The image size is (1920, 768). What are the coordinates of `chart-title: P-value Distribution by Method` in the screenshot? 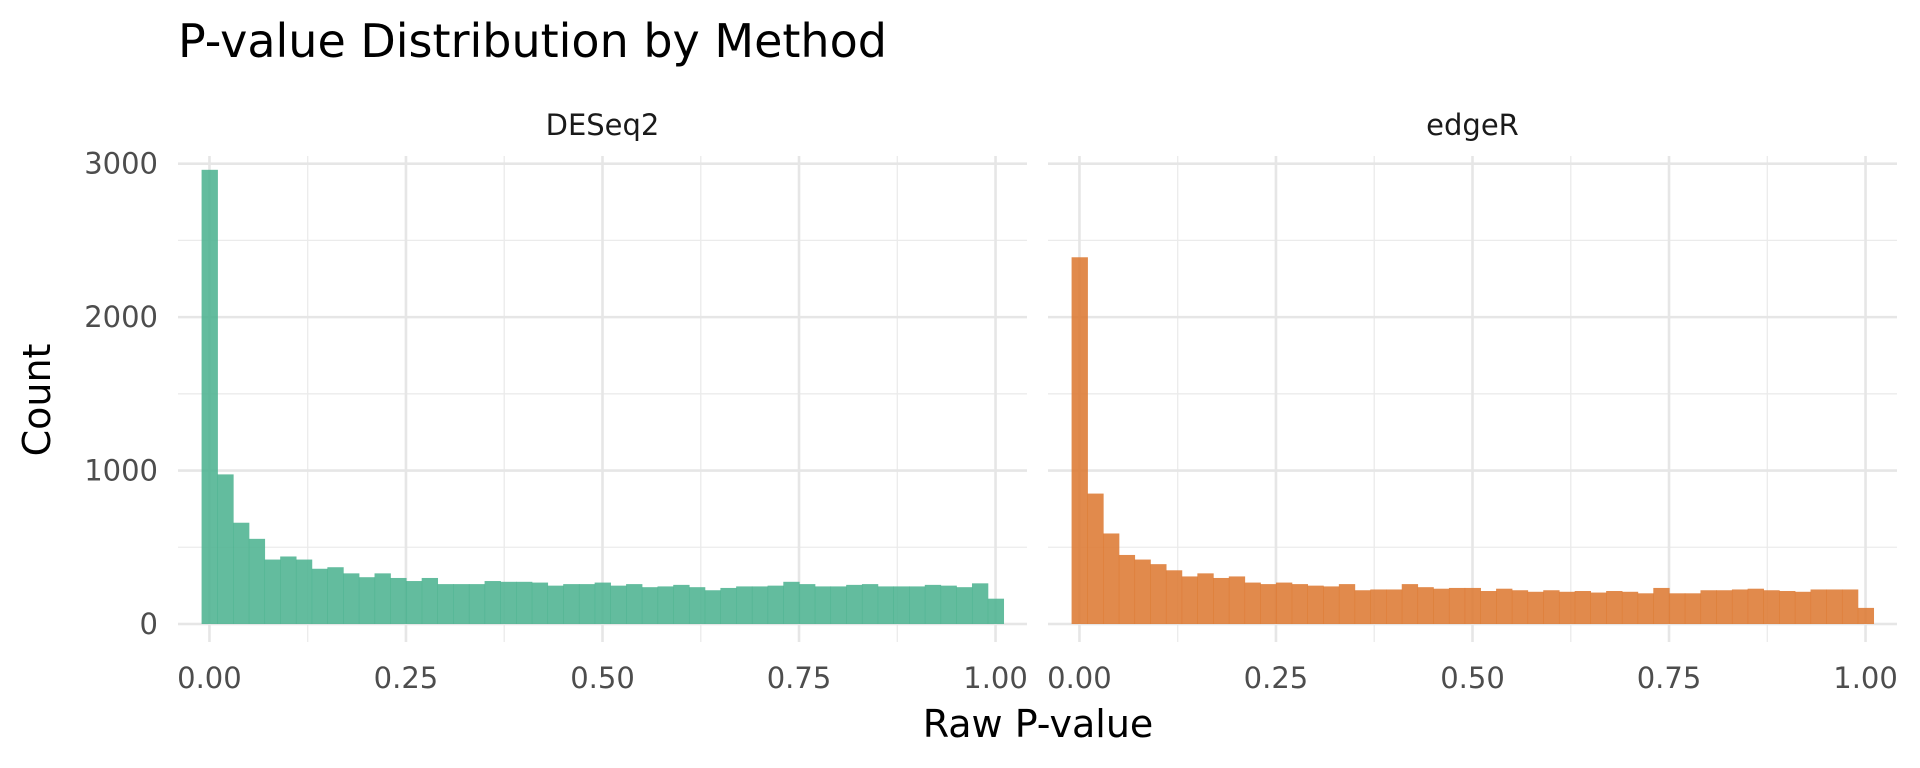 It's located at (532, 41).